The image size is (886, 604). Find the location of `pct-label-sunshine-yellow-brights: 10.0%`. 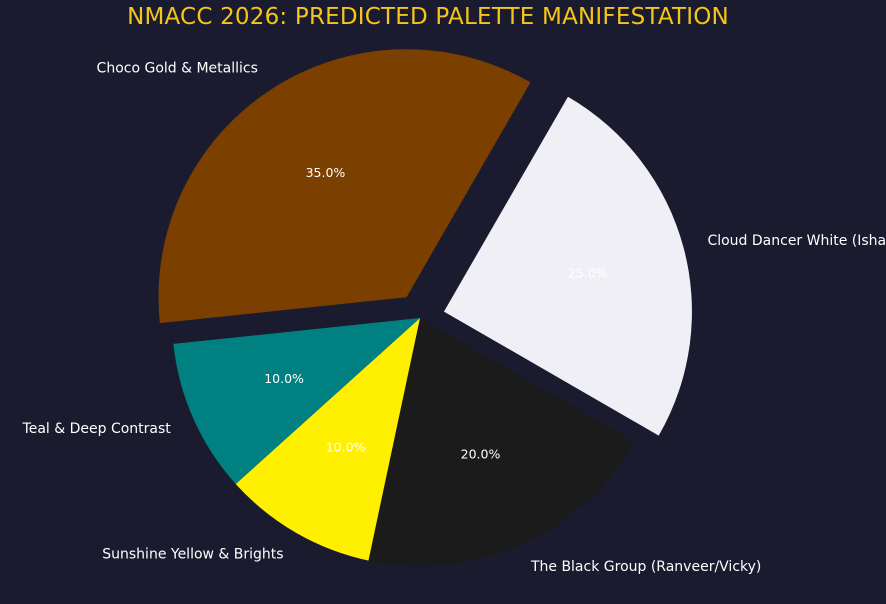

pct-label-sunshine-yellow-brights: 10.0% is located at coordinates (346, 446).